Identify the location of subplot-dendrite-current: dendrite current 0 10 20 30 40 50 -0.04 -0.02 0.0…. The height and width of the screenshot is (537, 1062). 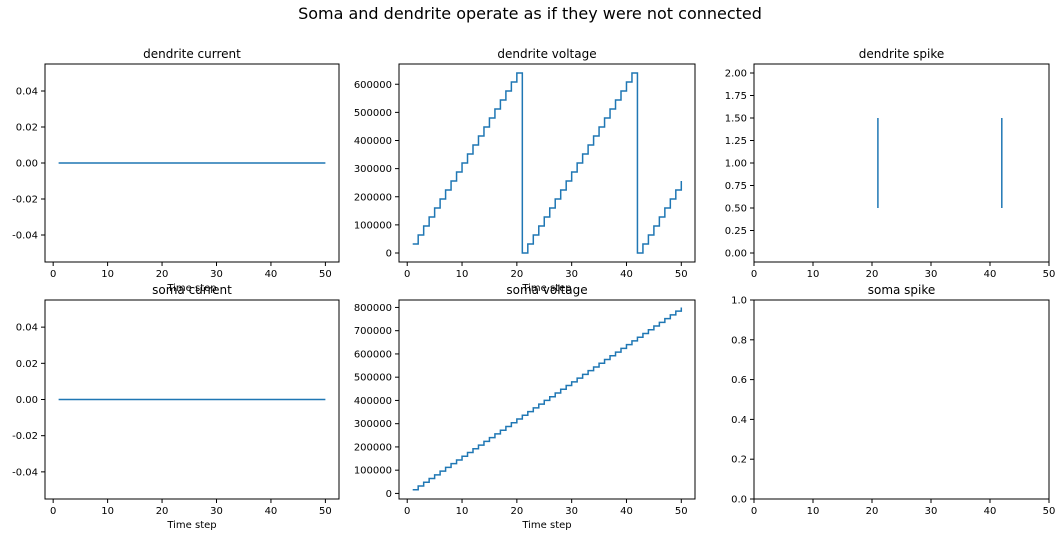
(176, 170).